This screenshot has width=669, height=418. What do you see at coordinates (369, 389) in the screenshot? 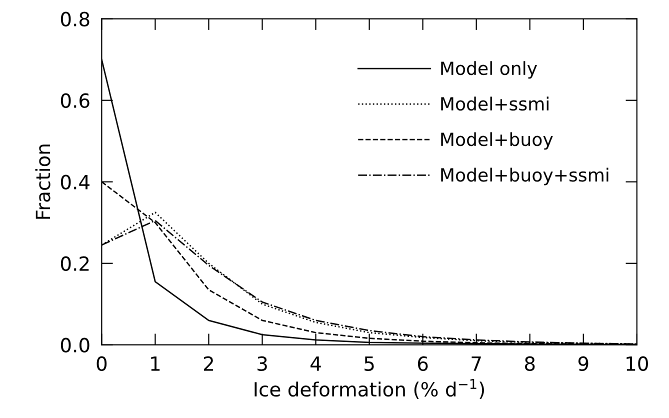
I see `x-axis-title: Ice deformation (% d$^{−1}$)` at bounding box center [369, 389].